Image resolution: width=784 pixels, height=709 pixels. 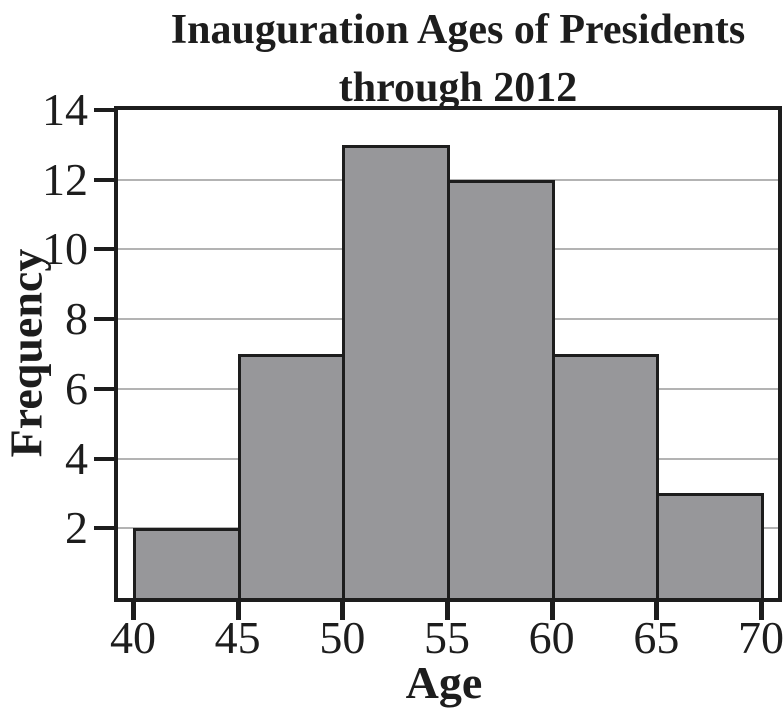 I want to click on y-tick-label-4: 4, so click(x=76, y=458).